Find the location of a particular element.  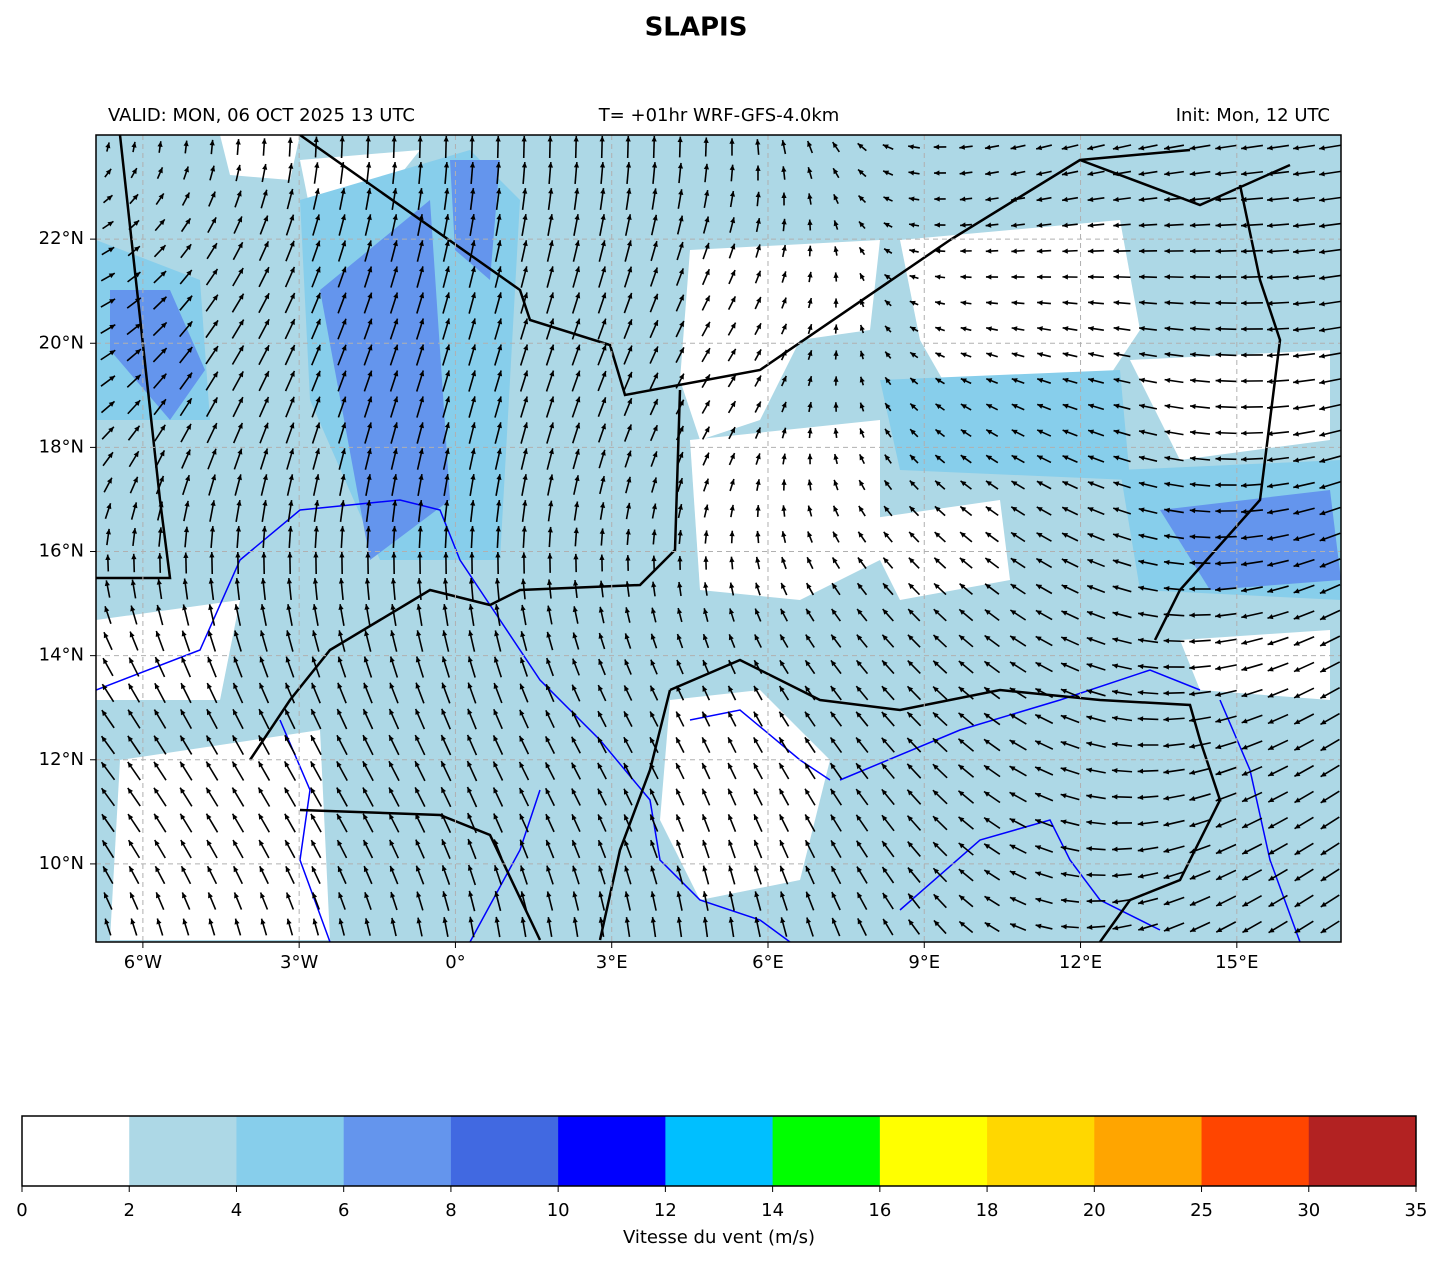

colorbar-block is located at coordinates (504, 1151).